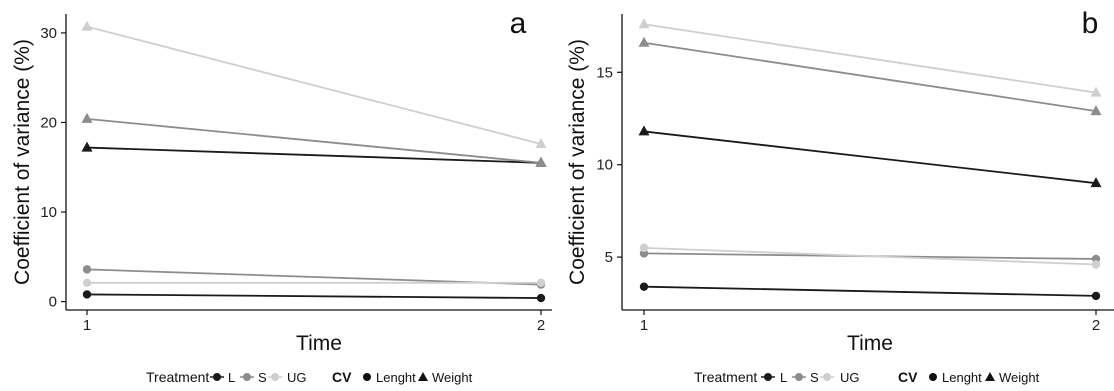  I want to click on legend-b-UG-label: UG, so click(850, 377).